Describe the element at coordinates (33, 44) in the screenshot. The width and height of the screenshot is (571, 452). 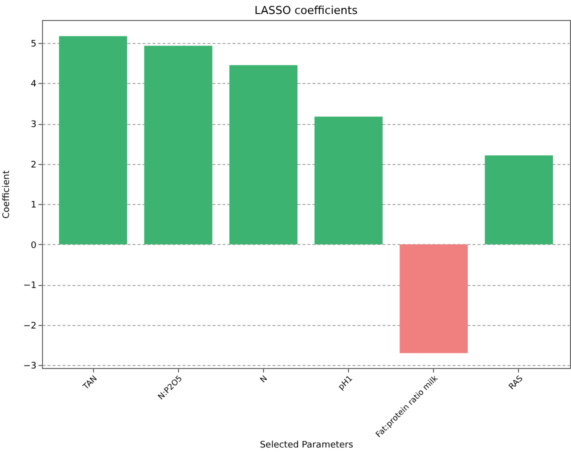
I see `y-tick-label: 5` at that location.